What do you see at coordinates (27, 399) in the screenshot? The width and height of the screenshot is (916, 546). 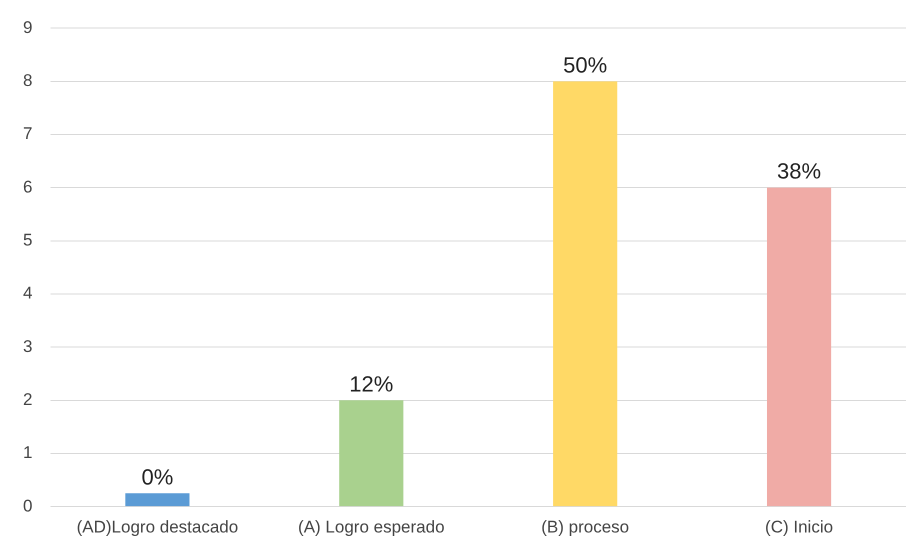 I see `y-tick-label: 2` at bounding box center [27, 399].